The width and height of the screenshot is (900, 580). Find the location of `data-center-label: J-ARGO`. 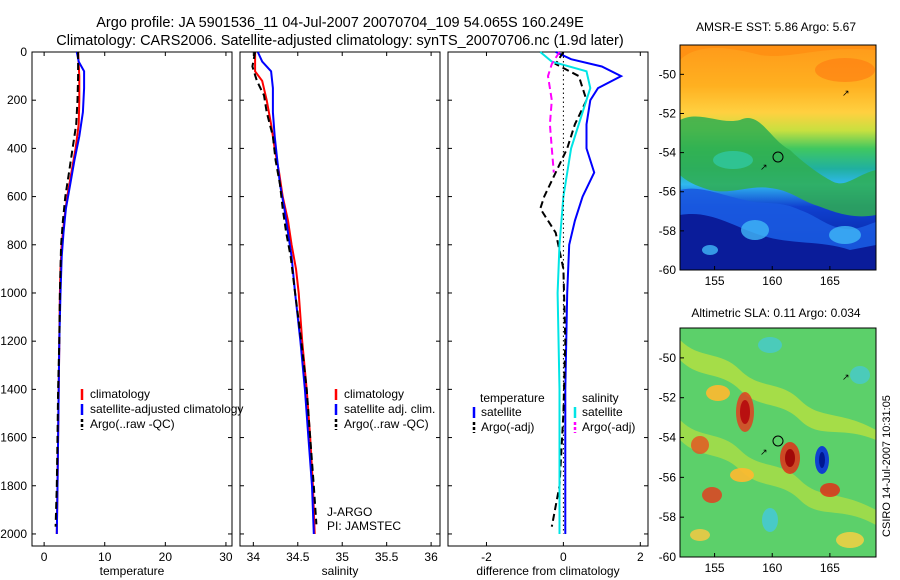

data-center-label: J-ARGO is located at coordinates (349, 512).